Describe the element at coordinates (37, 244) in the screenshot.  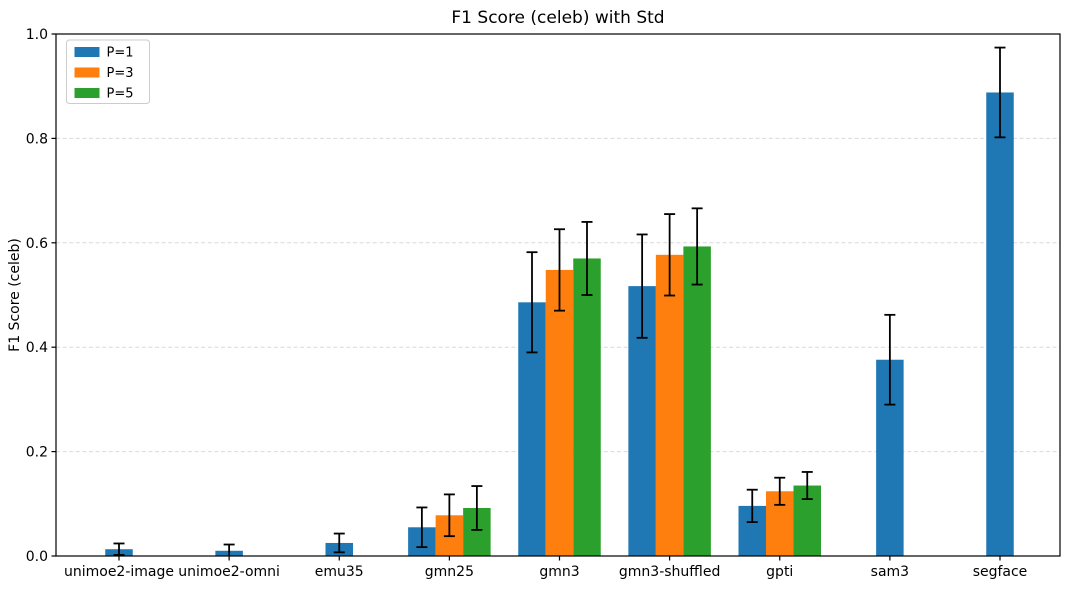
I see `y-tick-label: 0.6` at that location.